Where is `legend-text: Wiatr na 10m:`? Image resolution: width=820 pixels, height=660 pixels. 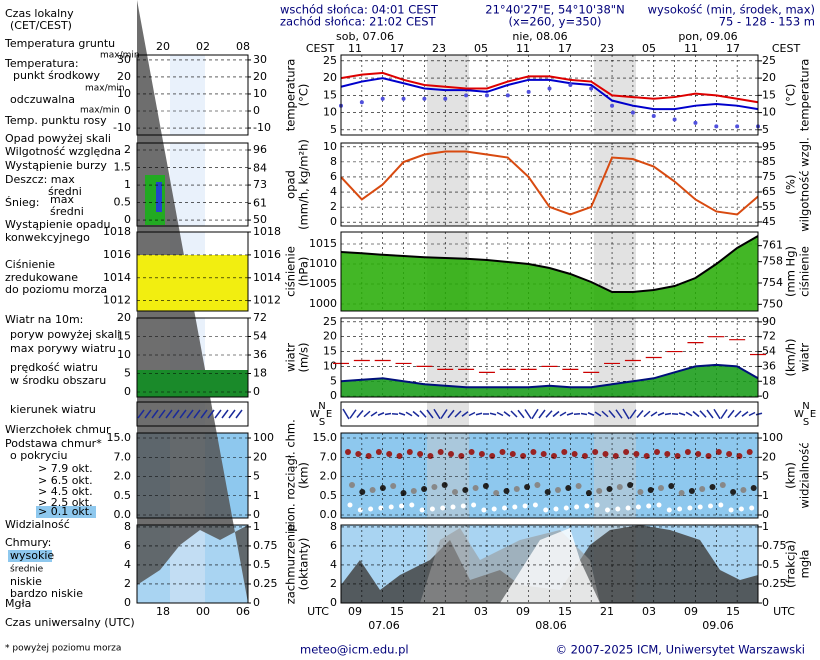 legend-text: Wiatr na 10m: is located at coordinates (44, 319).